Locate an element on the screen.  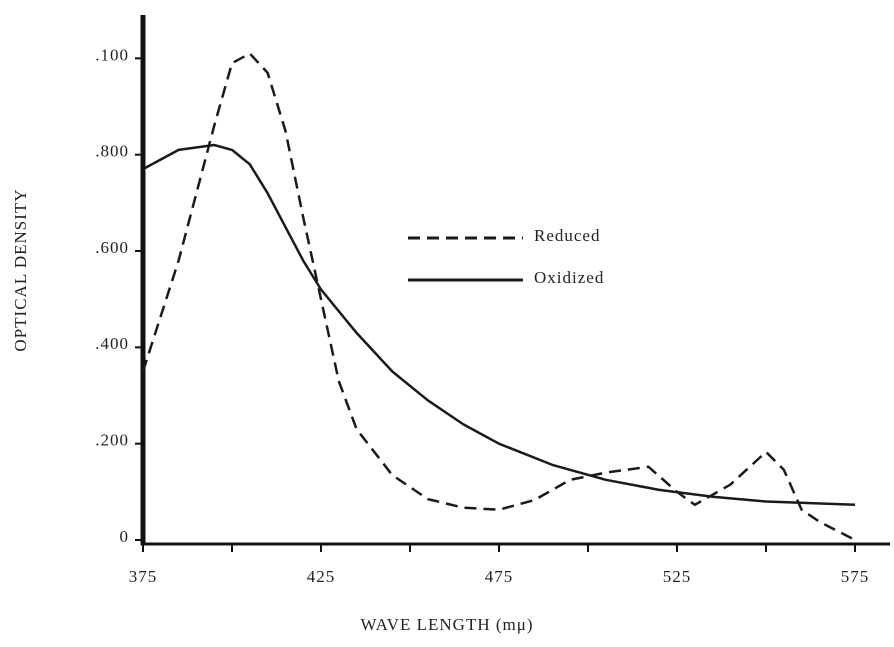
x-tick-label: 375 is located at coordinates (143, 576).